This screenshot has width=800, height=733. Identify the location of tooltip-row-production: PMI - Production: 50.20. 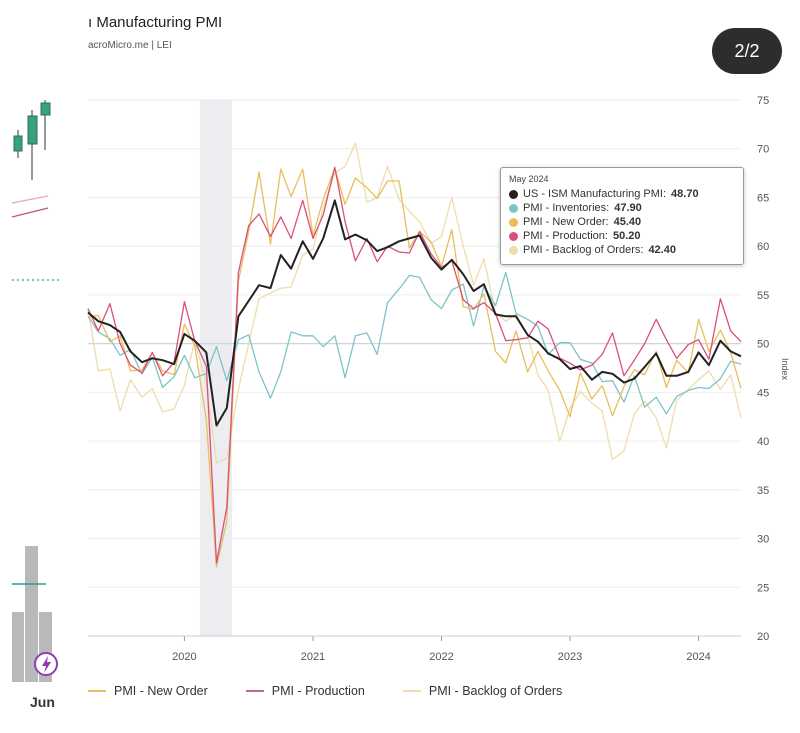
(622, 236).